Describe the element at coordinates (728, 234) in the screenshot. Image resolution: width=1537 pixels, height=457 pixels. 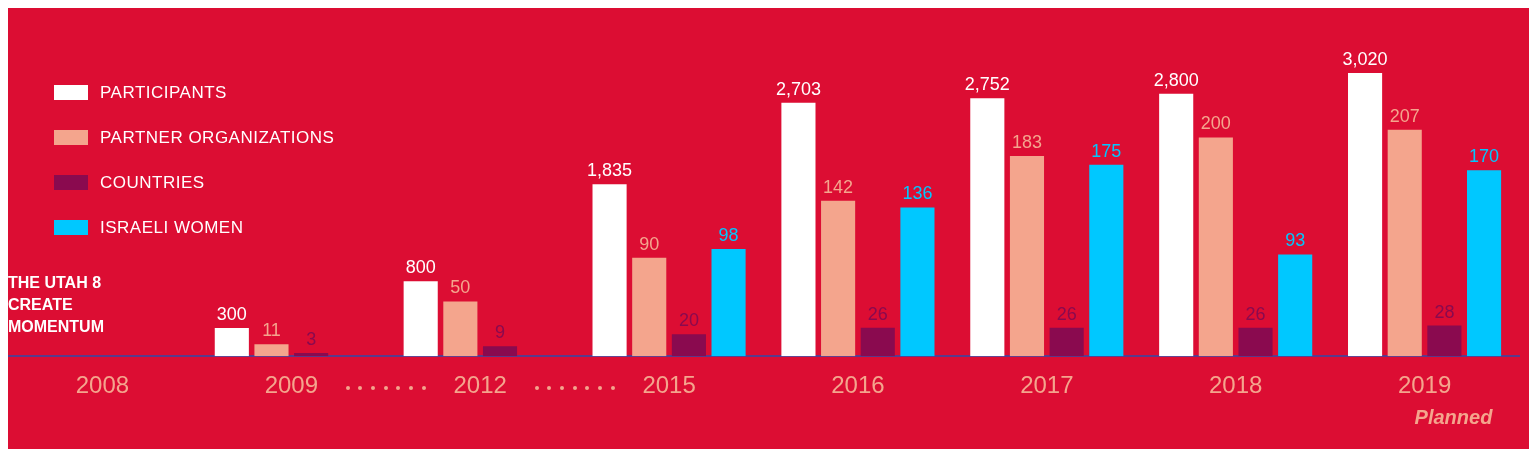
I see `data-label: 98` at that location.